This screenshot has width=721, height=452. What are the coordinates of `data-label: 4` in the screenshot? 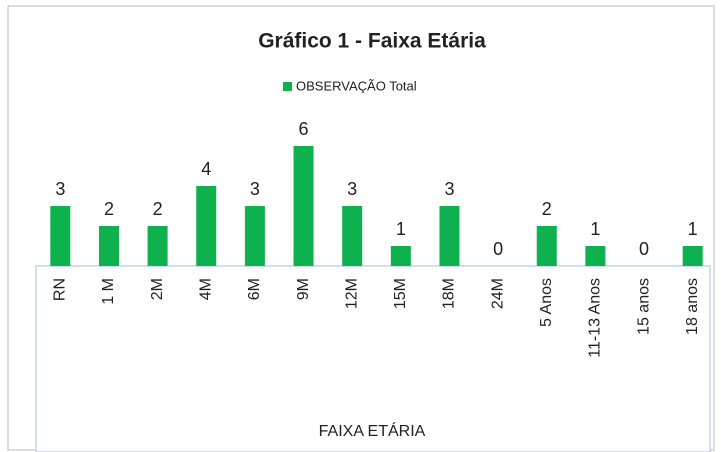 It's located at (206, 169).